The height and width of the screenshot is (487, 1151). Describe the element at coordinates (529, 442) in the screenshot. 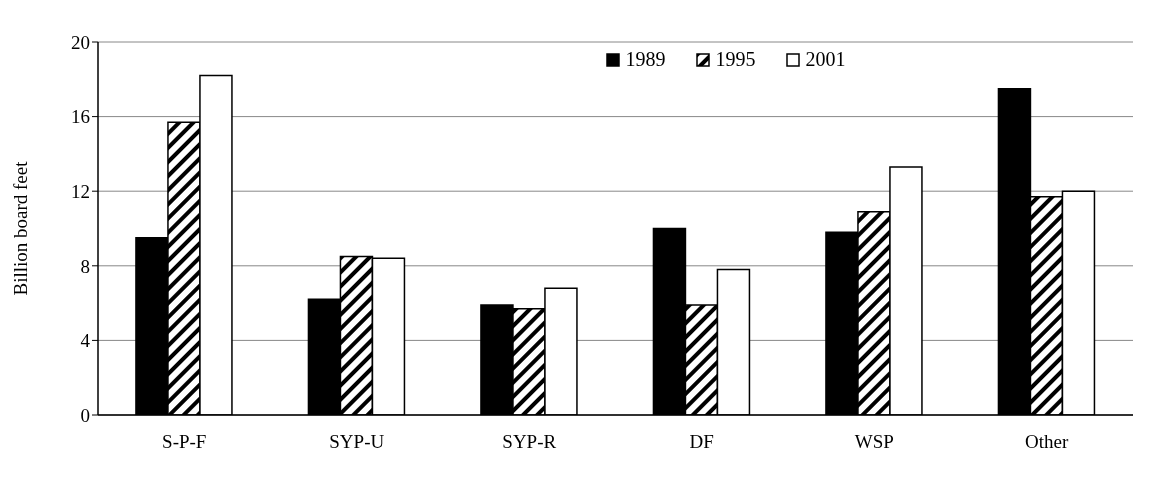

I see `x-tick-label: SYP-R` at that location.